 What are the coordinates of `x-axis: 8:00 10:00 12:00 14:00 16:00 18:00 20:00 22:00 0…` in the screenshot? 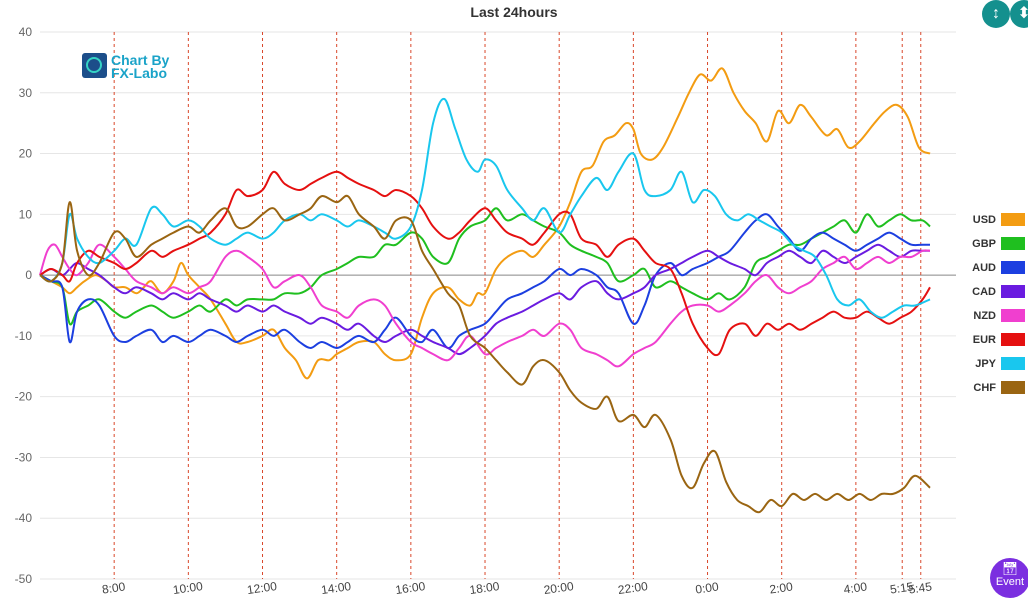 It's located at (517, 587).